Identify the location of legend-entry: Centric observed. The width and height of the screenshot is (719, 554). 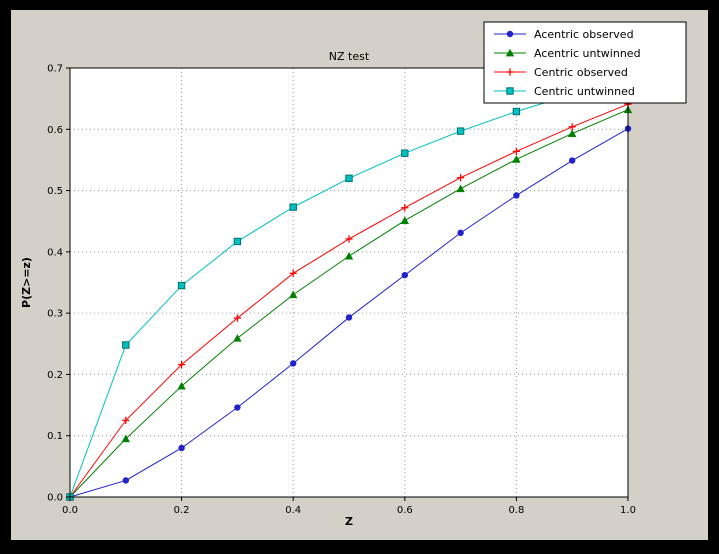
(561, 72).